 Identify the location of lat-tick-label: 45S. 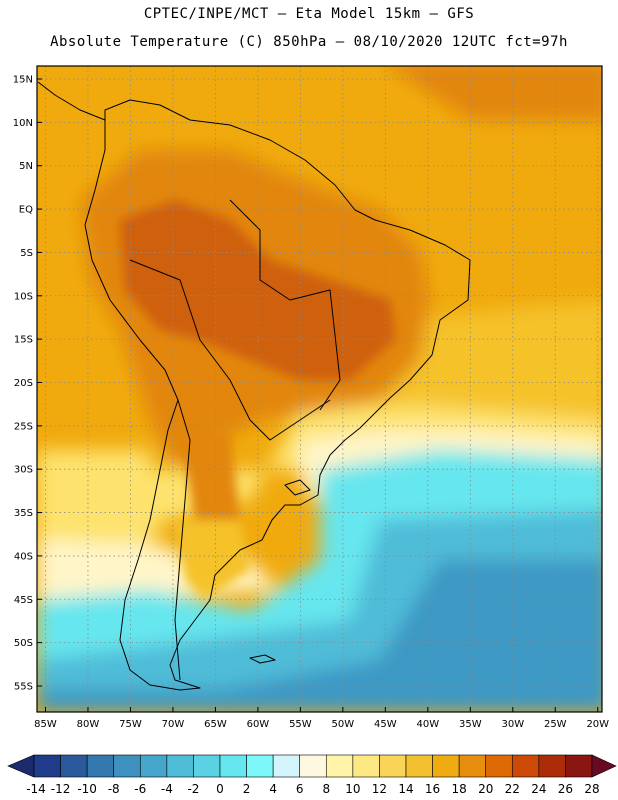
(23, 600).